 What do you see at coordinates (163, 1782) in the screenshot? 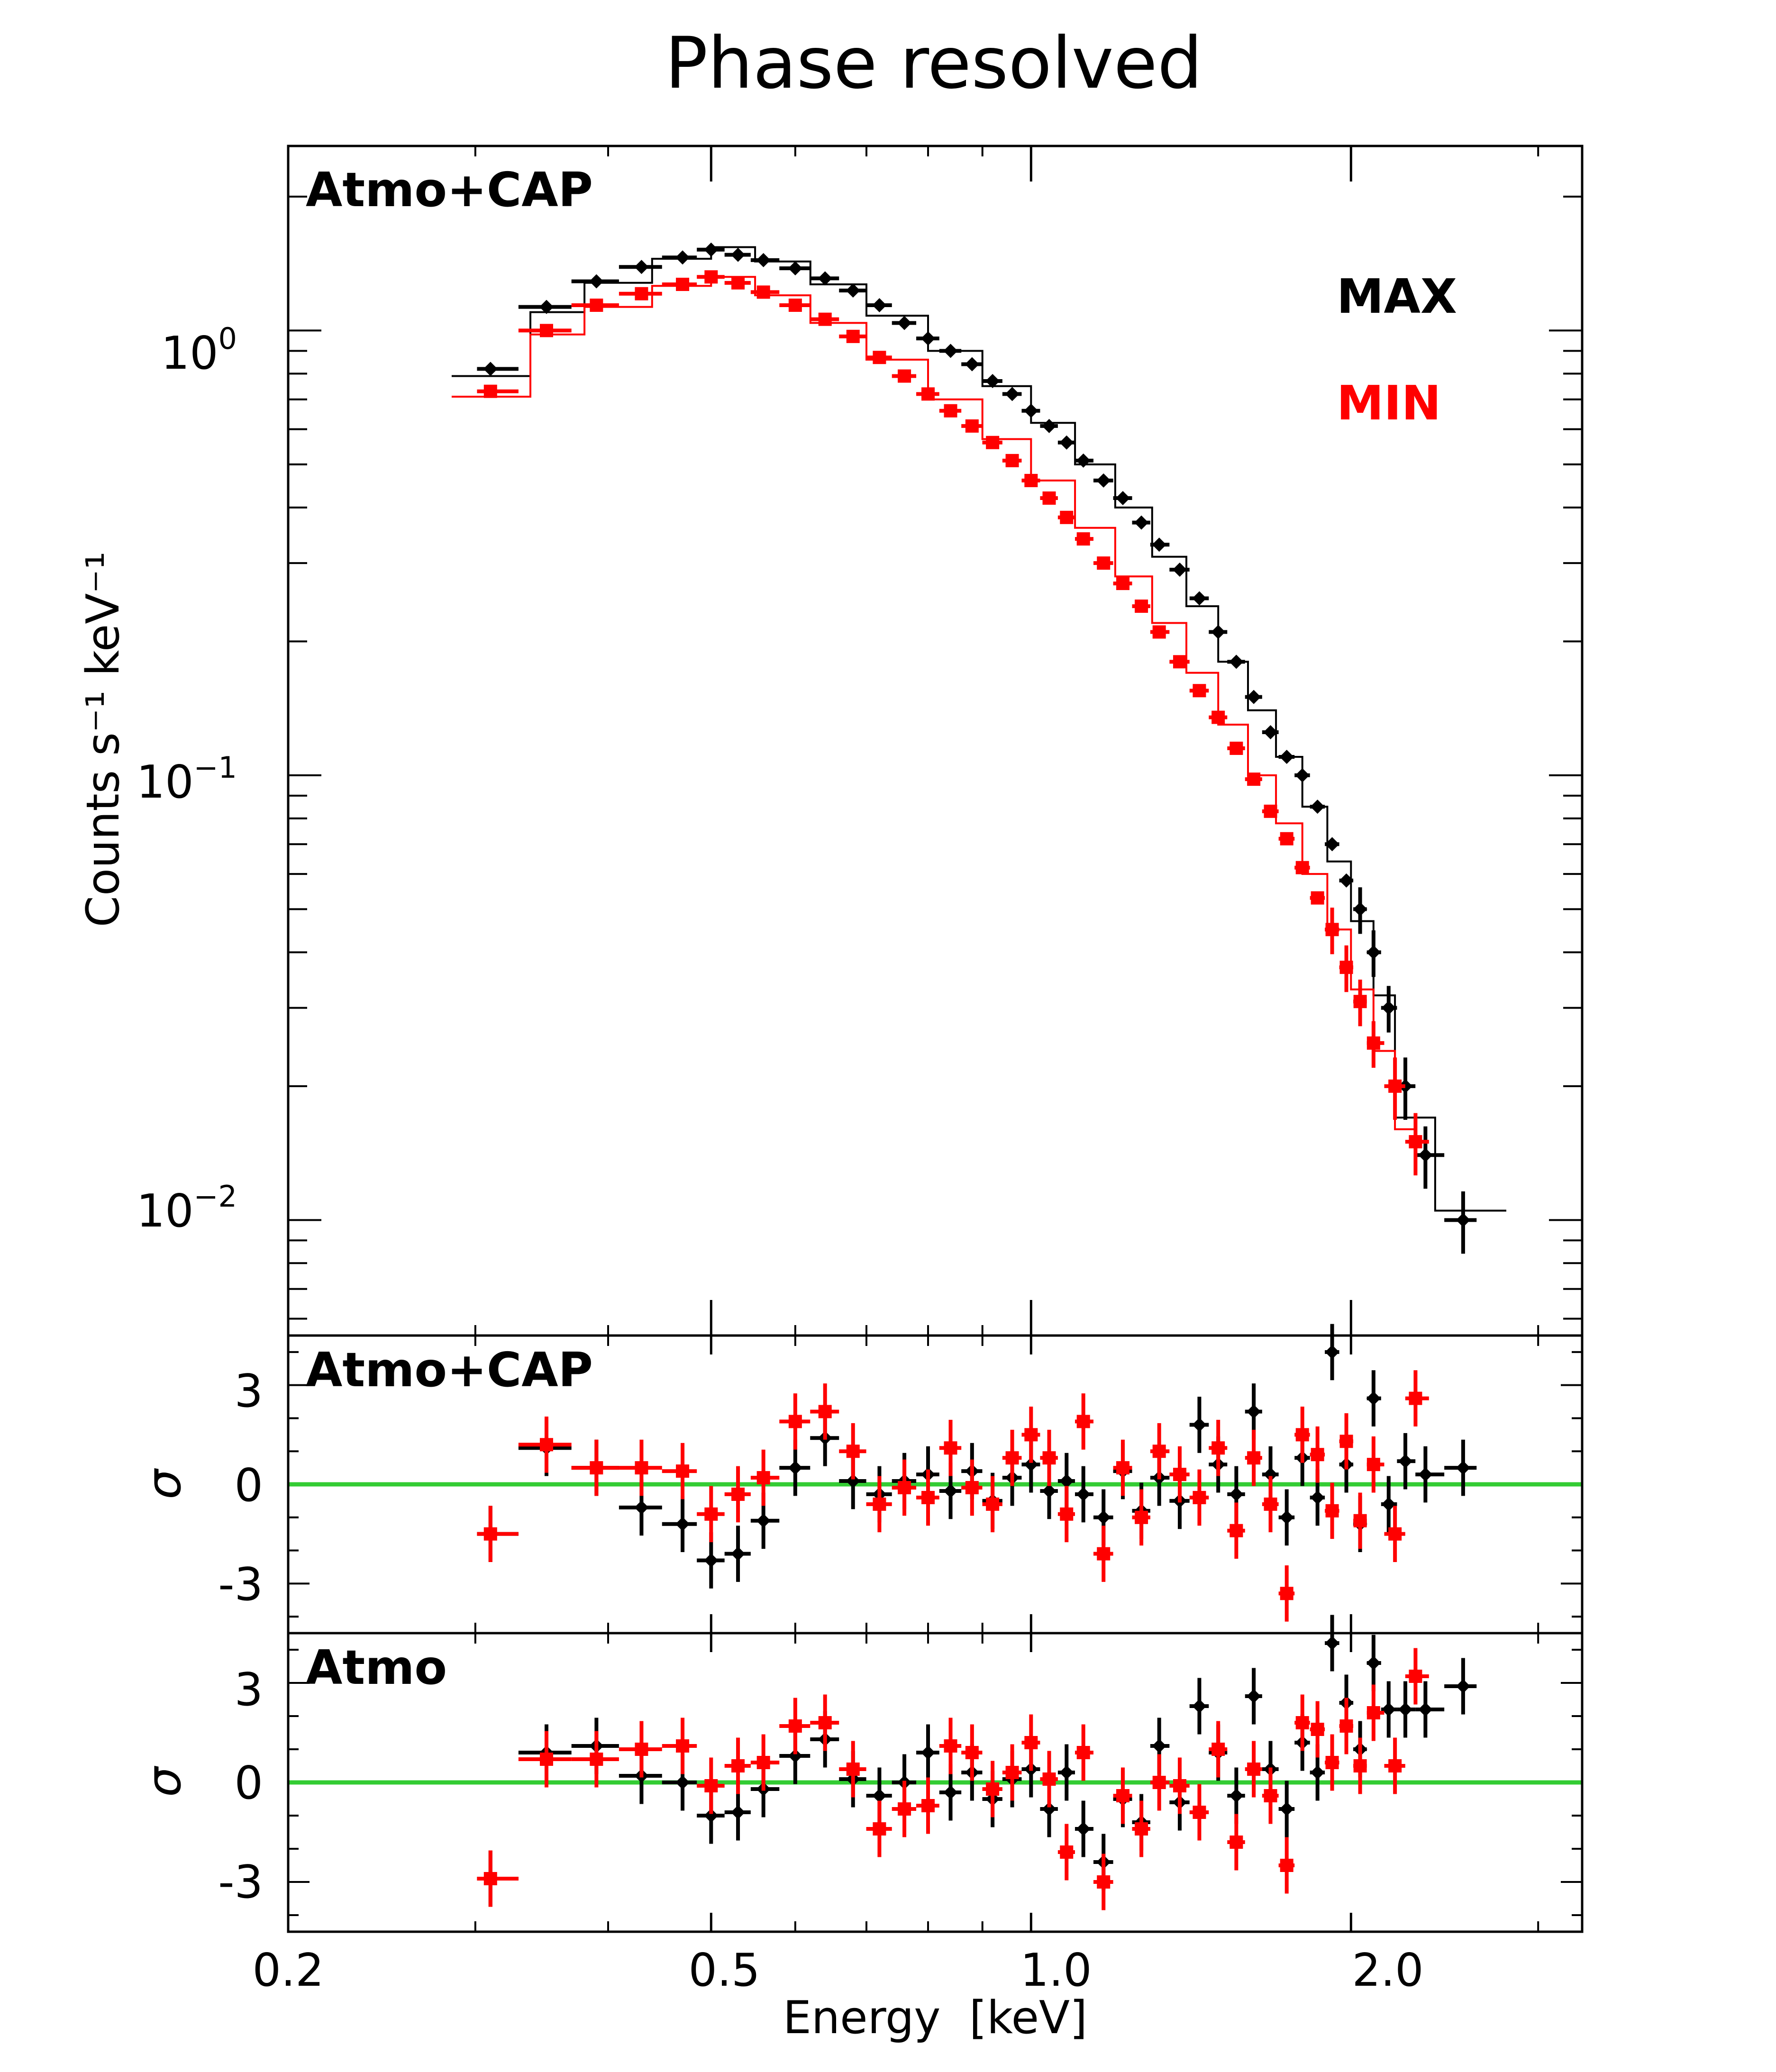
I see `y-axis-label-residuals-atmo: σ` at bounding box center [163, 1782].